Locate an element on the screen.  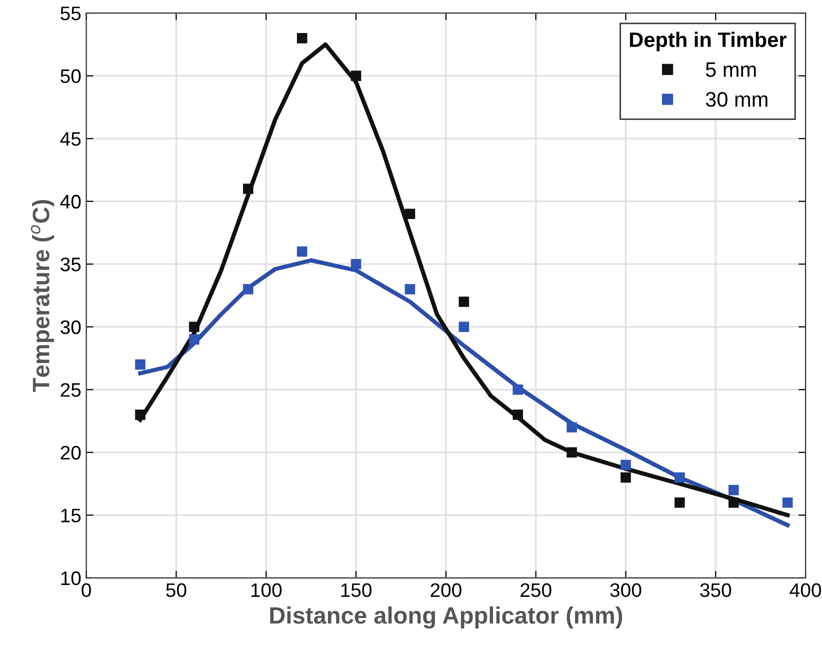
y-tick-label: 55 is located at coordinates (70, 13).